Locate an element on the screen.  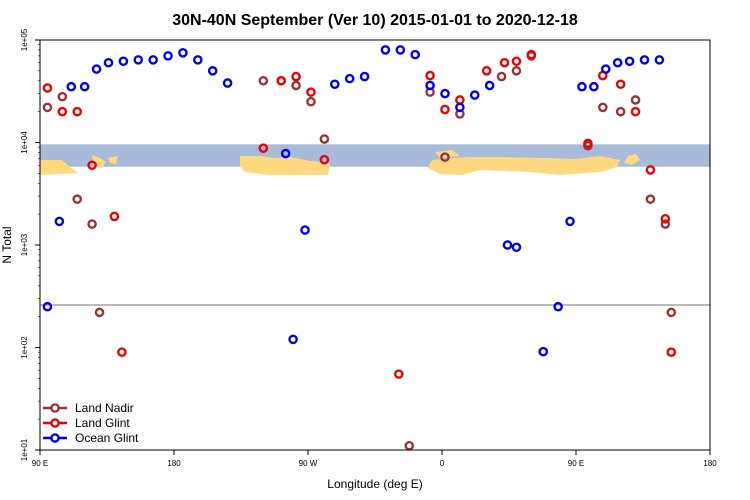
y-tick-label: 1e+04 is located at coordinates (24, 142).